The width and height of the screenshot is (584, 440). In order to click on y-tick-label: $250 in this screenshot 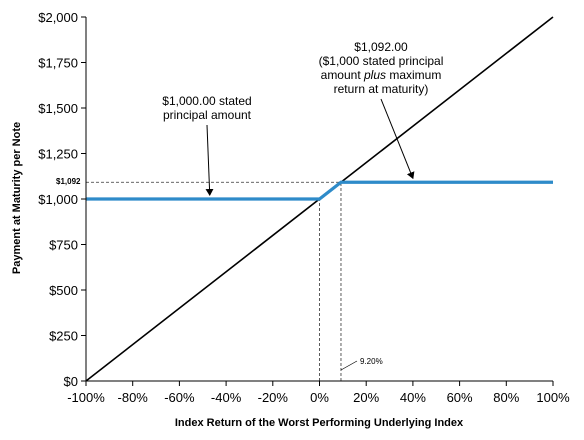, I will do `click(63, 336)`.